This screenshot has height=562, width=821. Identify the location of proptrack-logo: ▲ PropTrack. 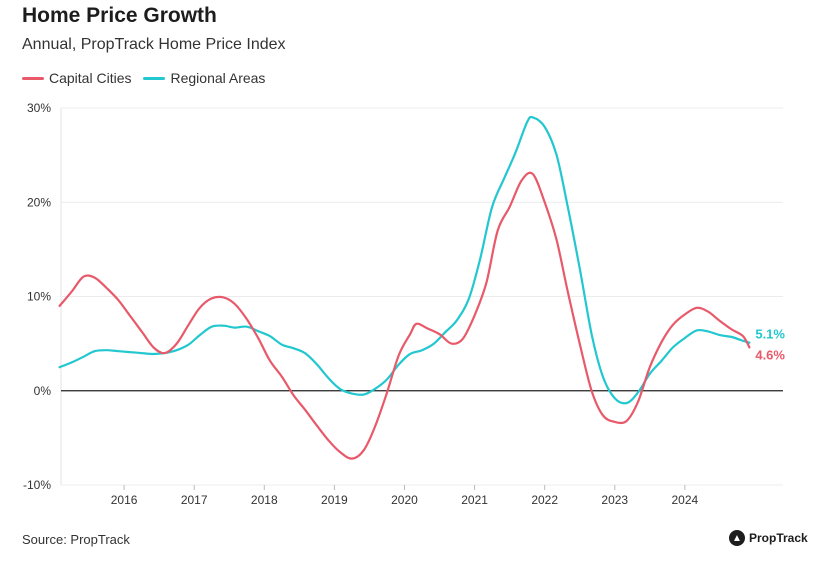
(768, 538).